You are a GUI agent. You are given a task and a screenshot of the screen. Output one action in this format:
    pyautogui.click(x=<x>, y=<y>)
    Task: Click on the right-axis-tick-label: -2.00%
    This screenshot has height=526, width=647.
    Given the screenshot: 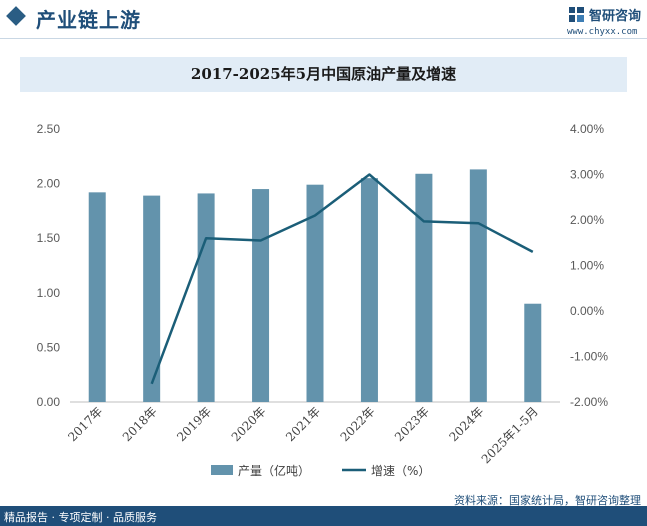 What is the action you would take?
    pyautogui.click(x=589, y=402)
    